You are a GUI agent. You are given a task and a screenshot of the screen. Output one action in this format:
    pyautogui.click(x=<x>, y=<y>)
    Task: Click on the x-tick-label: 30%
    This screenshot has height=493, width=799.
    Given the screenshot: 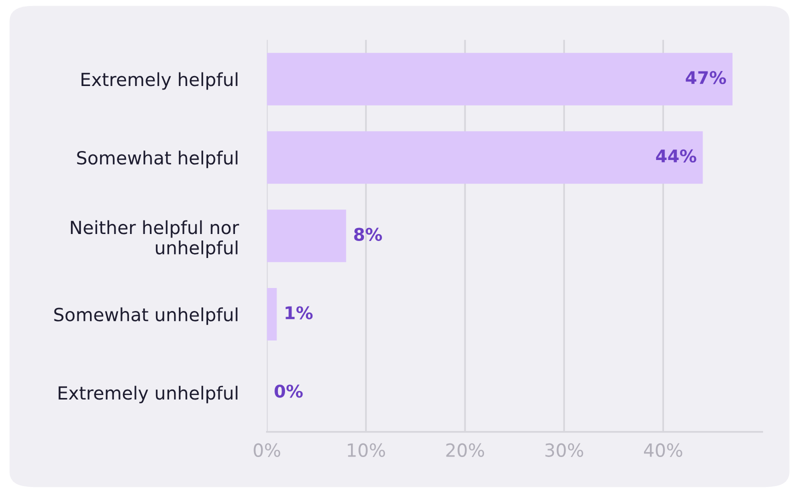 What is the action you would take?
    pyautogui.click(x=564, y=450)
    